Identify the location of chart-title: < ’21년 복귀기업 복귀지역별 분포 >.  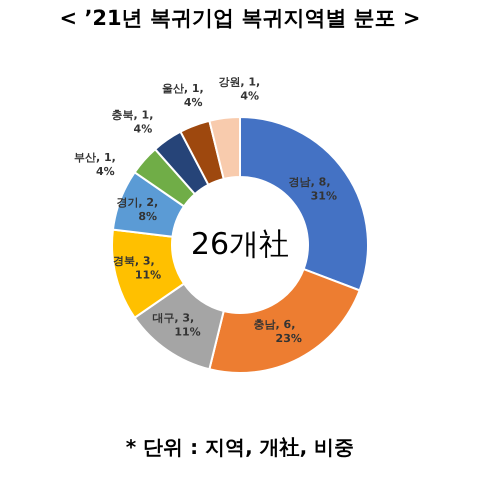
(240, 18).